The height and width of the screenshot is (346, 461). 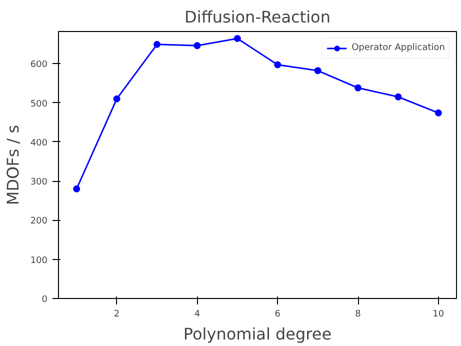 What do you see at coordinates (358, 315) in the screenshot?
I see `x-tick-label: 8` at bounding box center [358, 315].